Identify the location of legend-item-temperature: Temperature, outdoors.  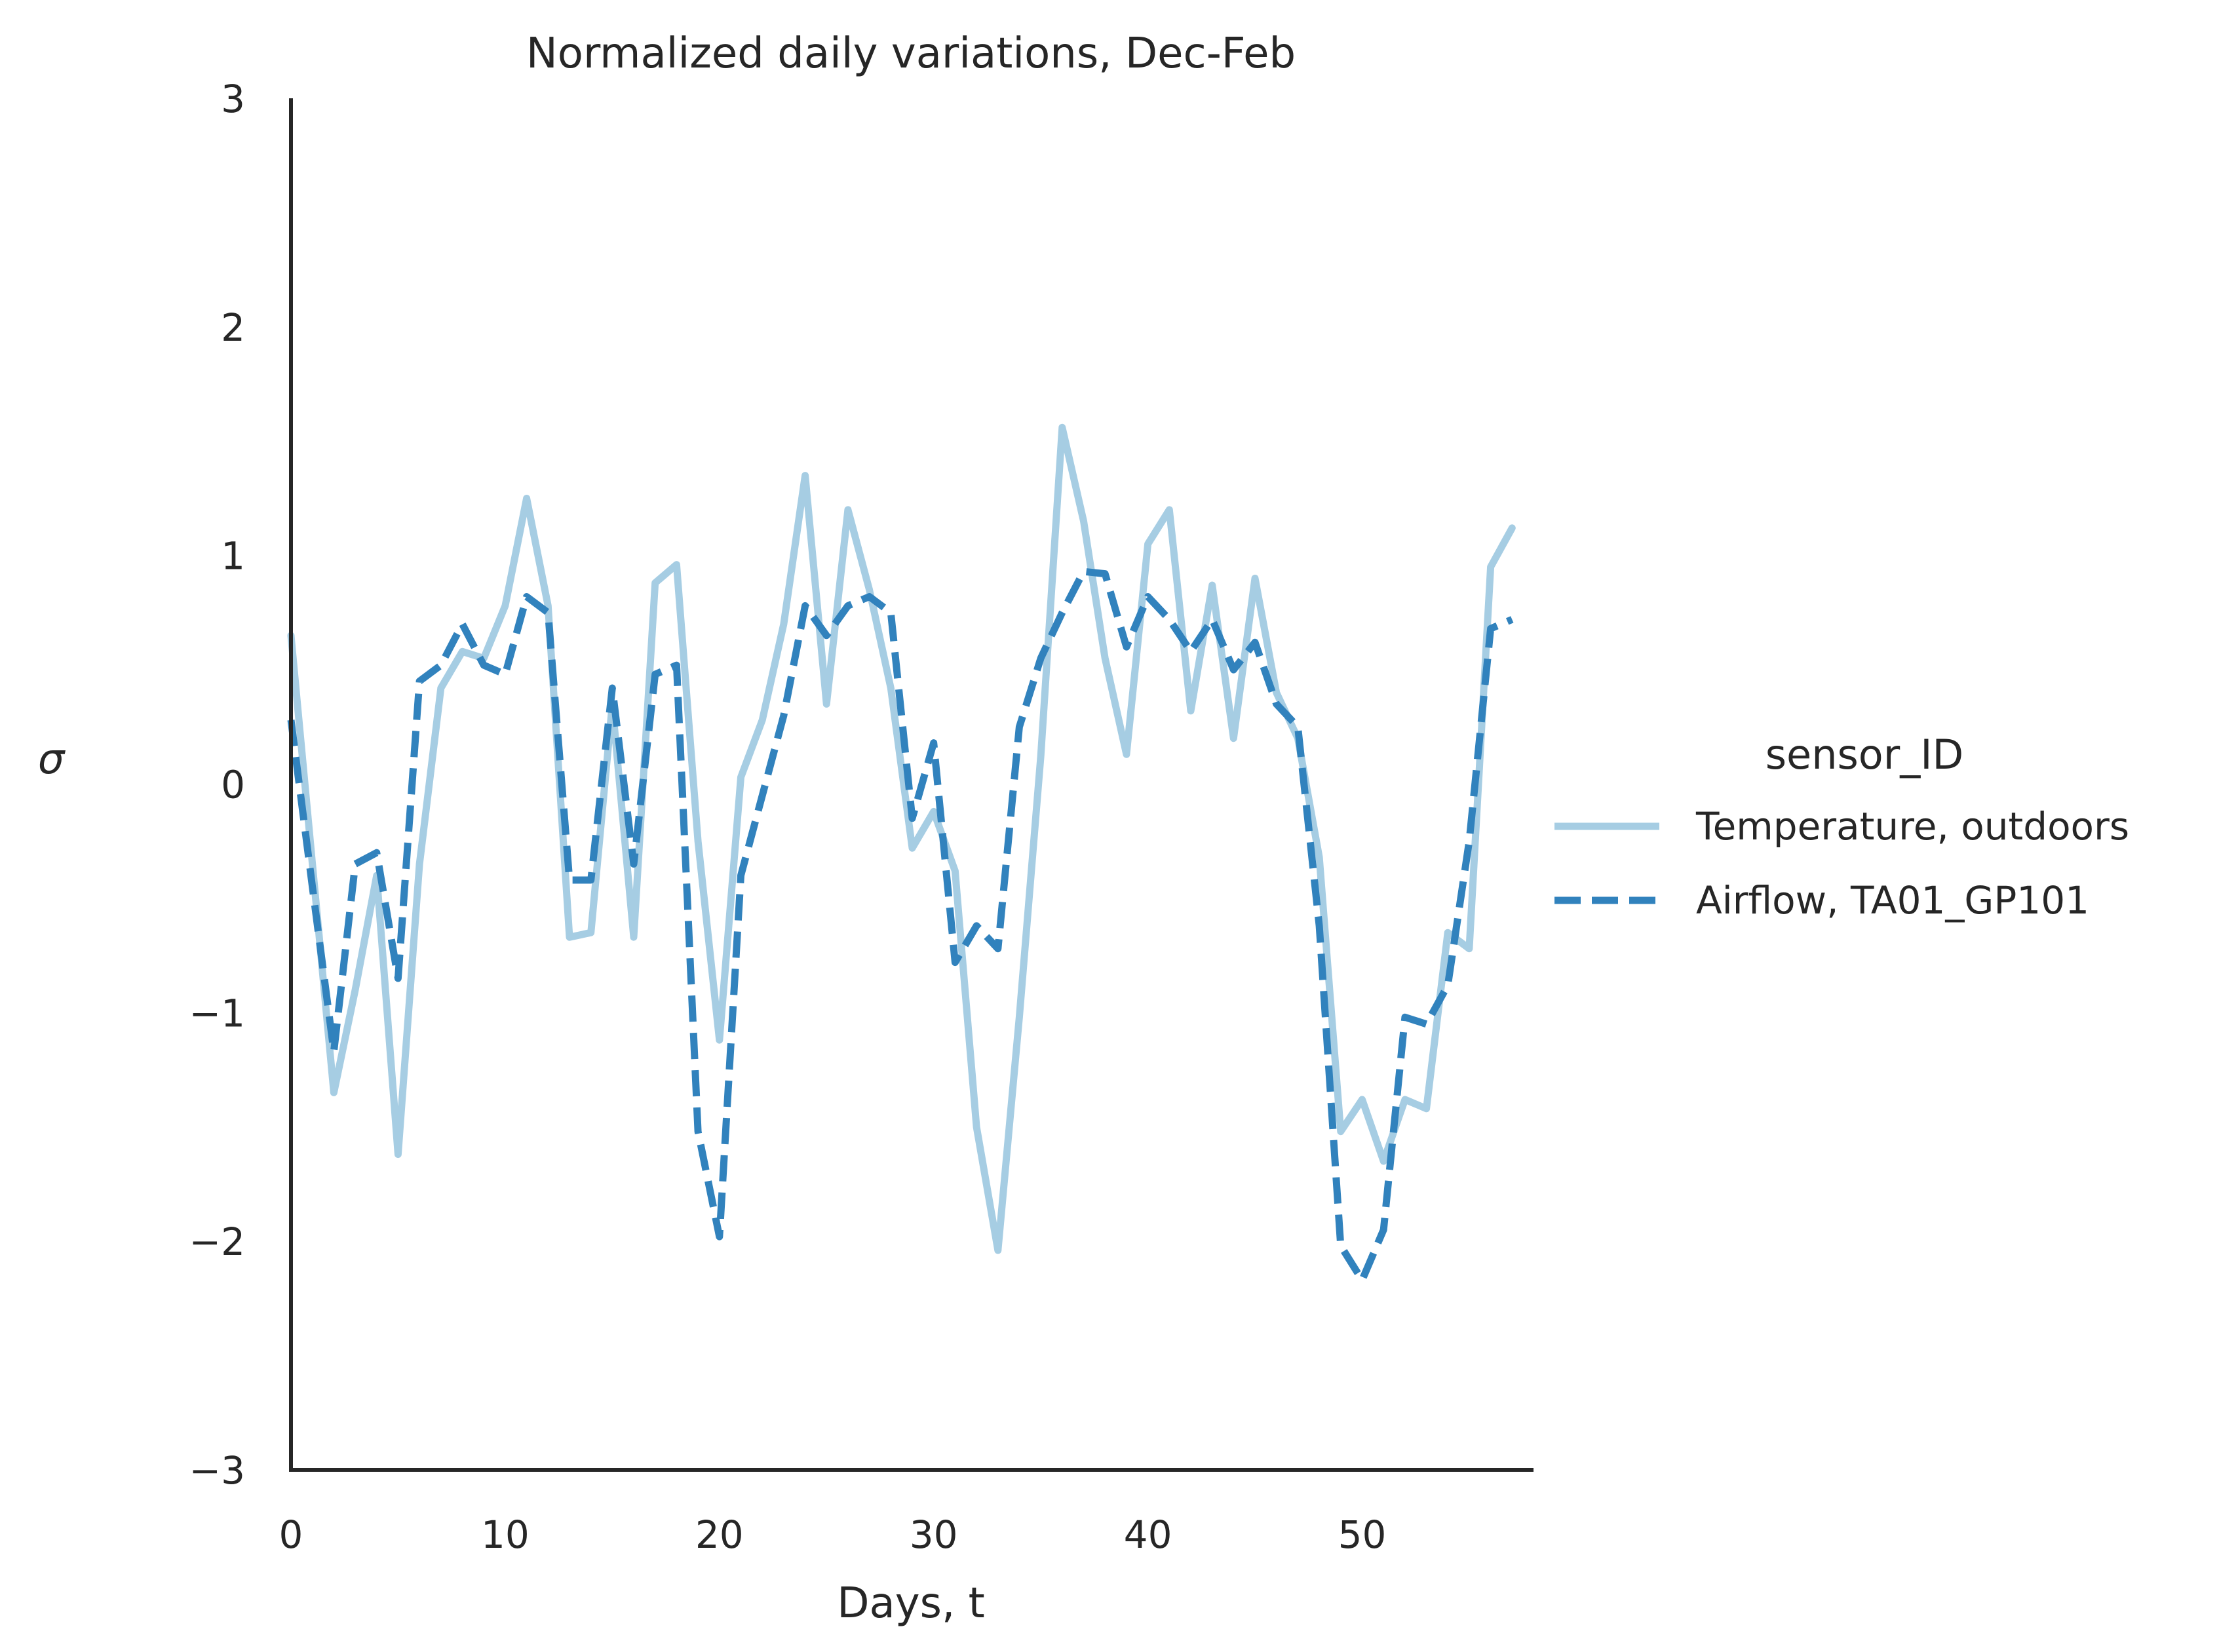
(1842, 827).